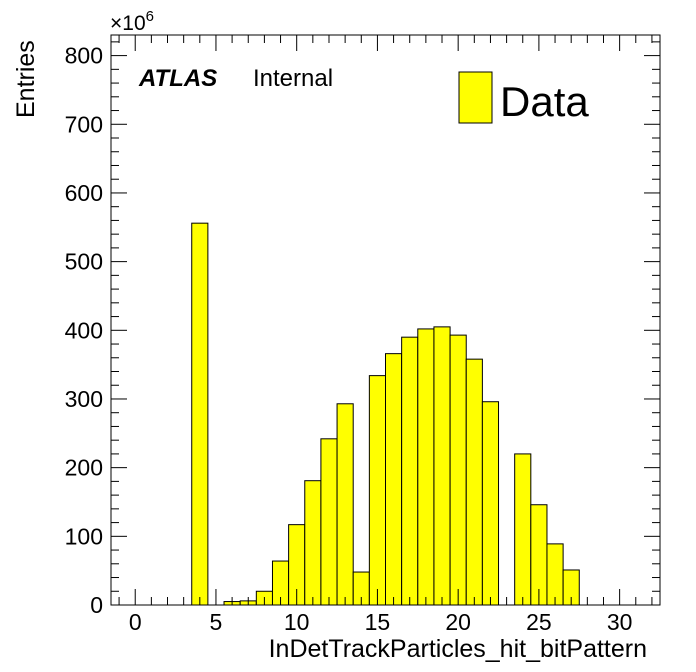 This screenshot has width=696, height=672. I want to click on y-tick-label: 800, so click(84, 56).